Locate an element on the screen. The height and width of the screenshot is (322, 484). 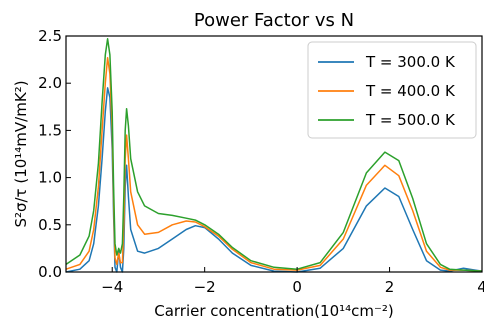
chart-title: Power Factor vs N is located at coordinates (274, 20).